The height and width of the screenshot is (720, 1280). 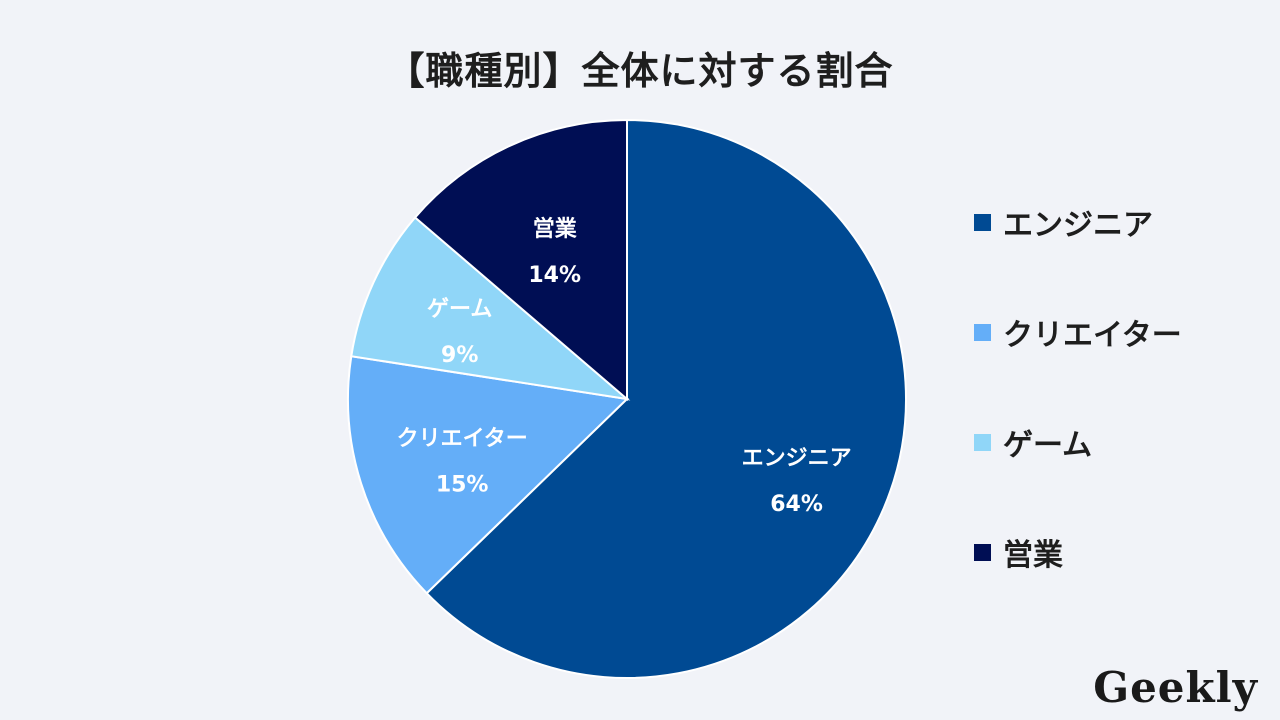 What do you see at coordinates (796, 504) in the screenshot?
I see `slice-value-label: 64%` at bounding box center [796, 504].